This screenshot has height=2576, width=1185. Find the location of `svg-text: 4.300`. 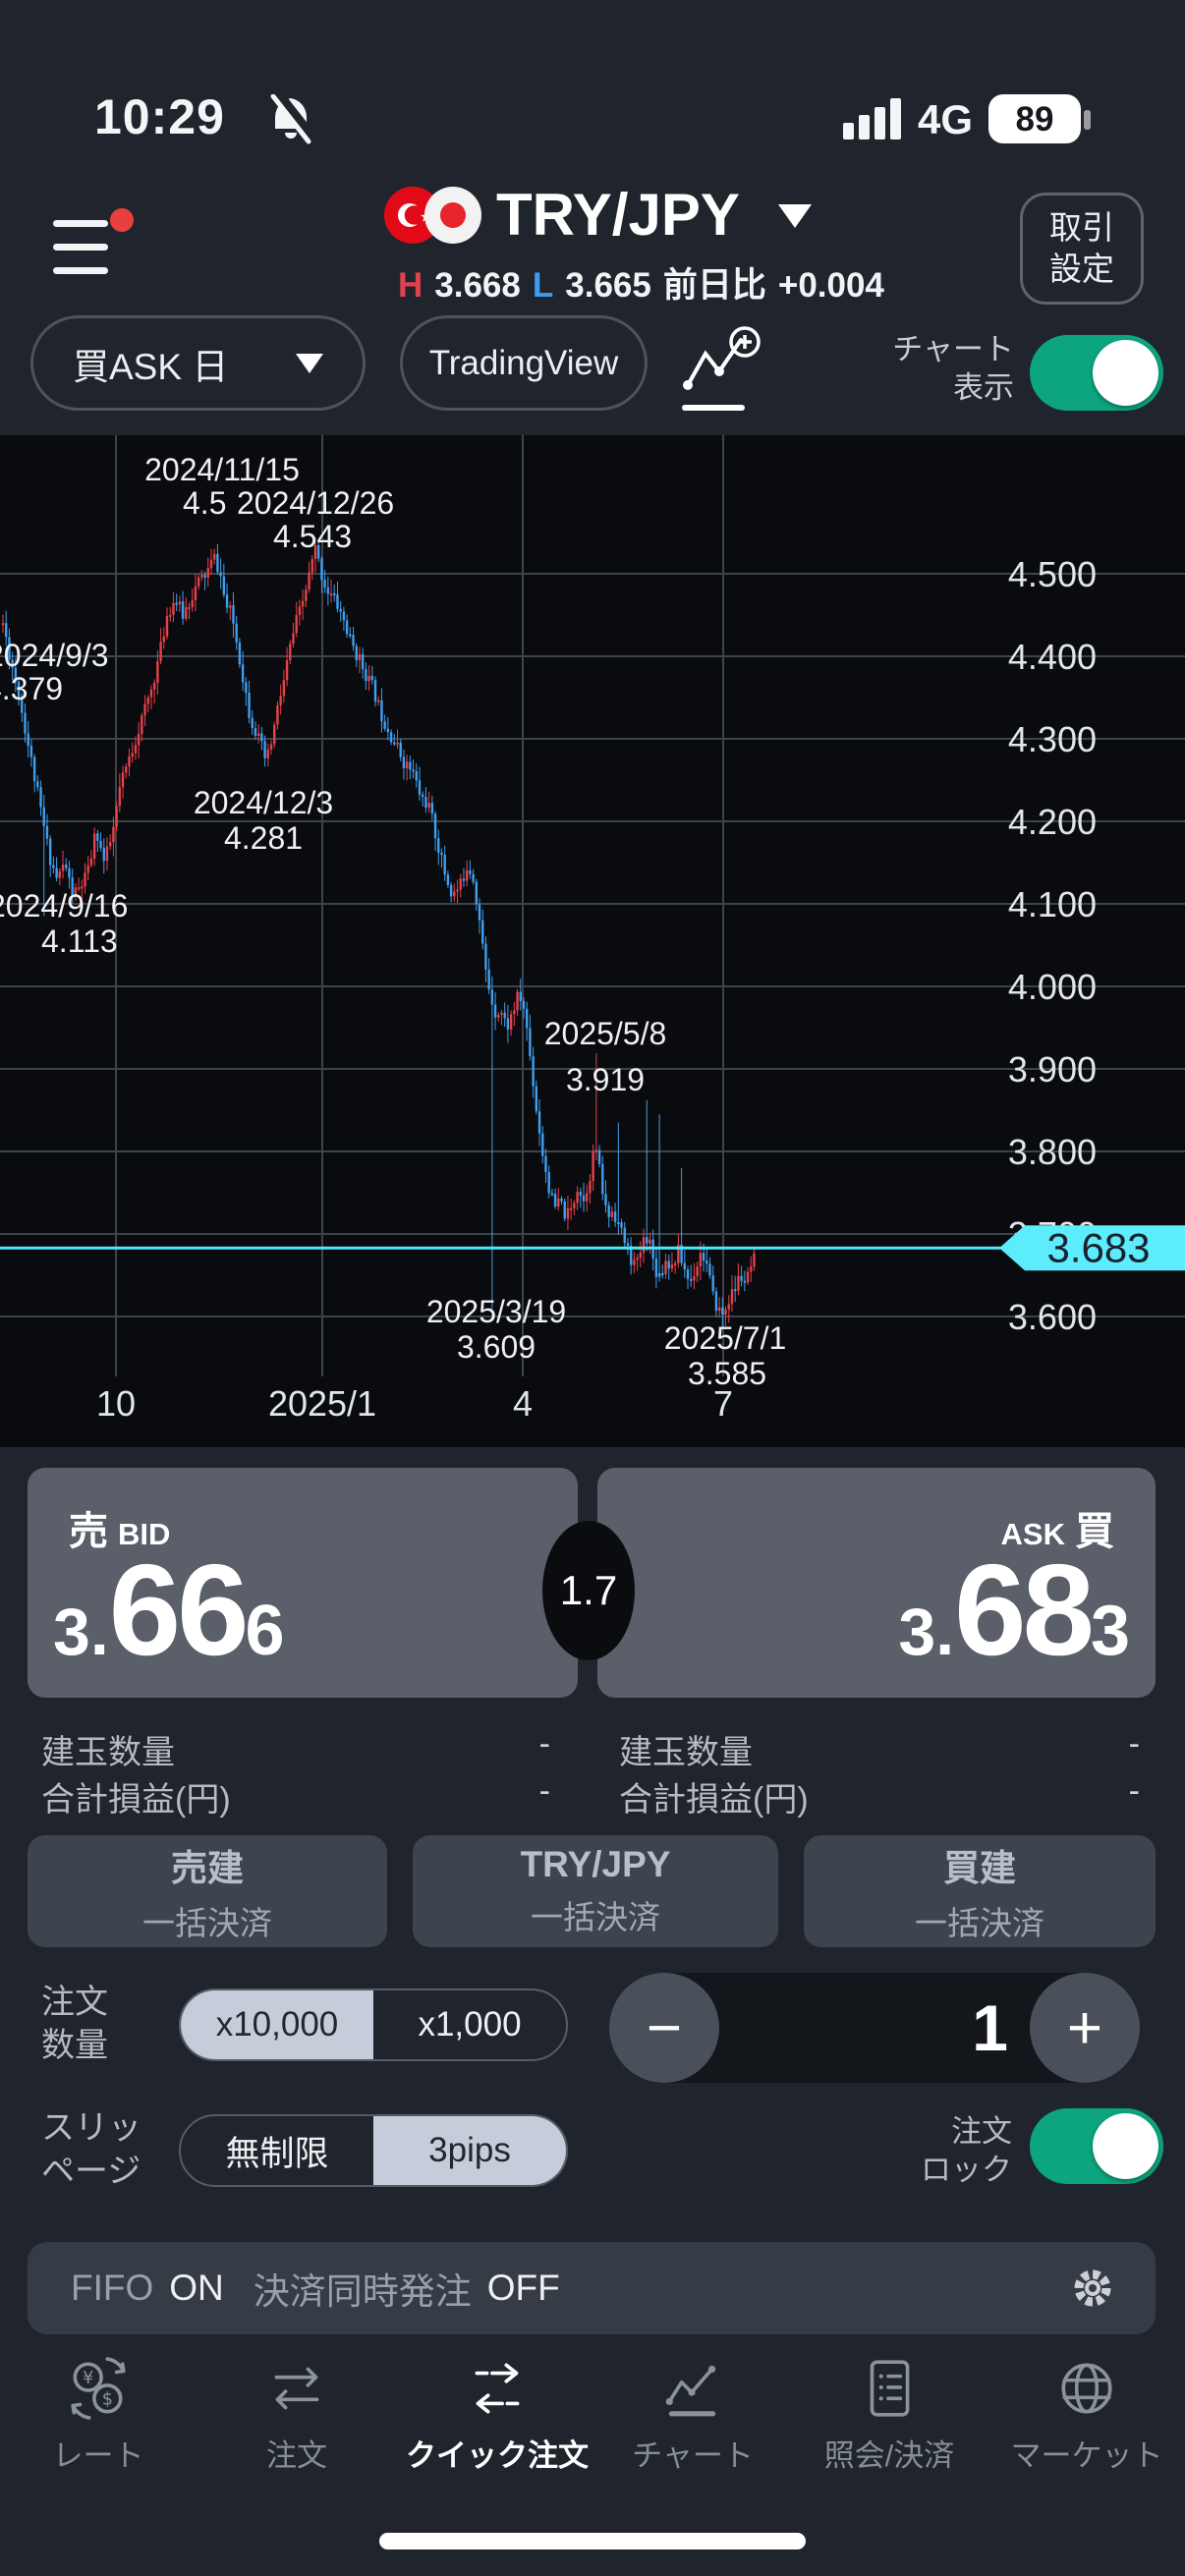

svg-text: 4.300 is located at coordinates (1053, 739).